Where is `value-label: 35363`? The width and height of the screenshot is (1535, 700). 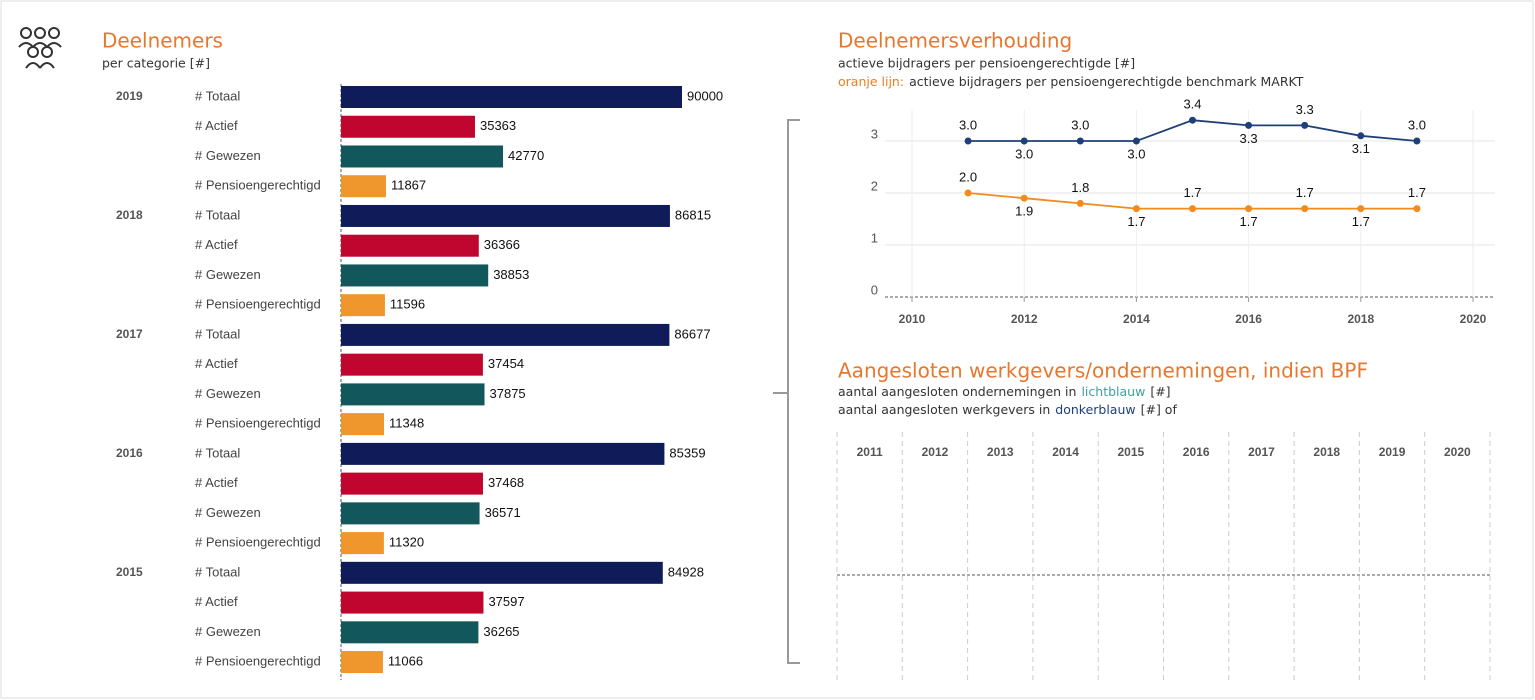
value-label: 35363 is located at coordinates (498, 125).